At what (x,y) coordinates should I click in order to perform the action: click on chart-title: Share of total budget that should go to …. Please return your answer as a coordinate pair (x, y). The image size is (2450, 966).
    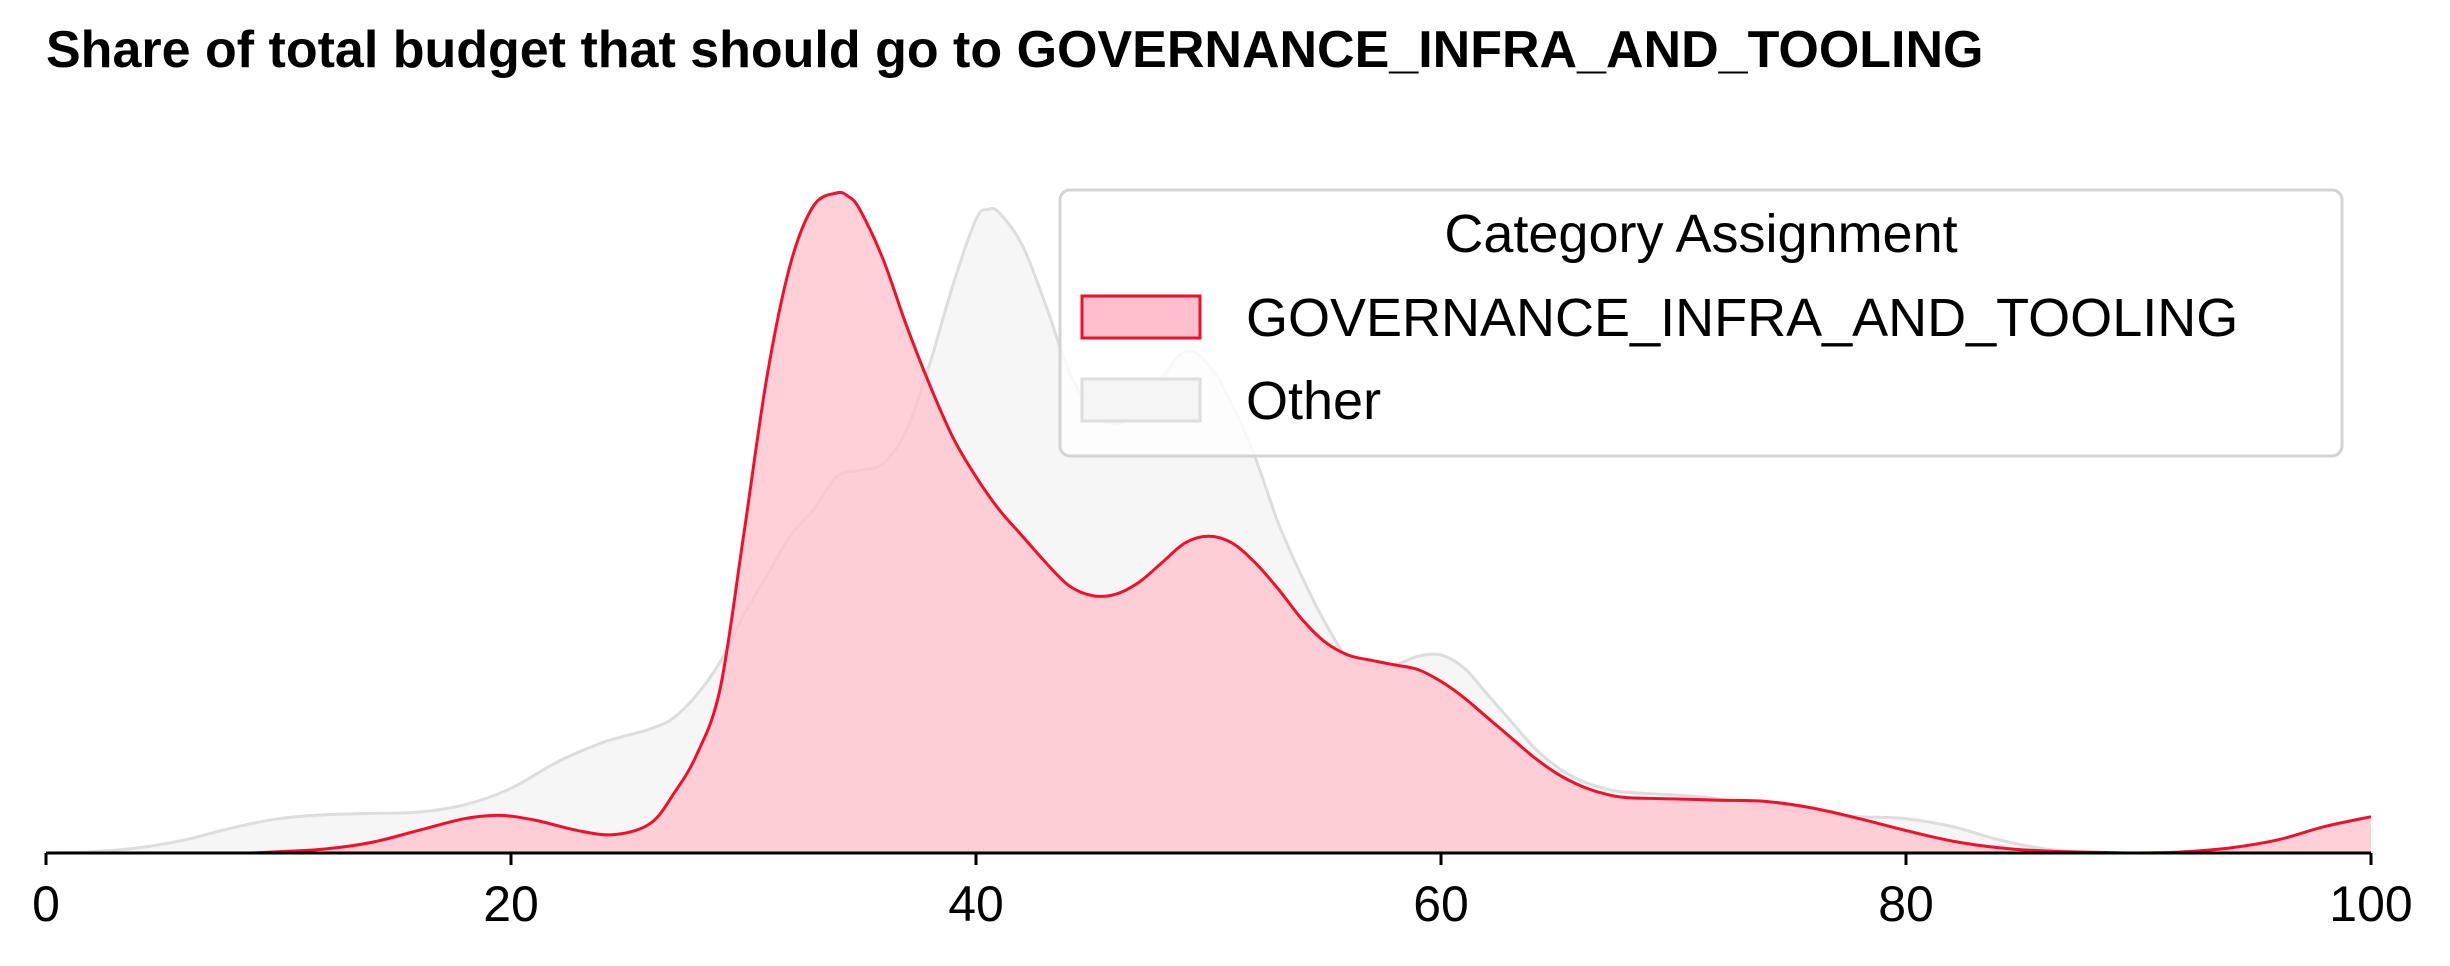
    Looking at the image, I should click on (1015, 50).